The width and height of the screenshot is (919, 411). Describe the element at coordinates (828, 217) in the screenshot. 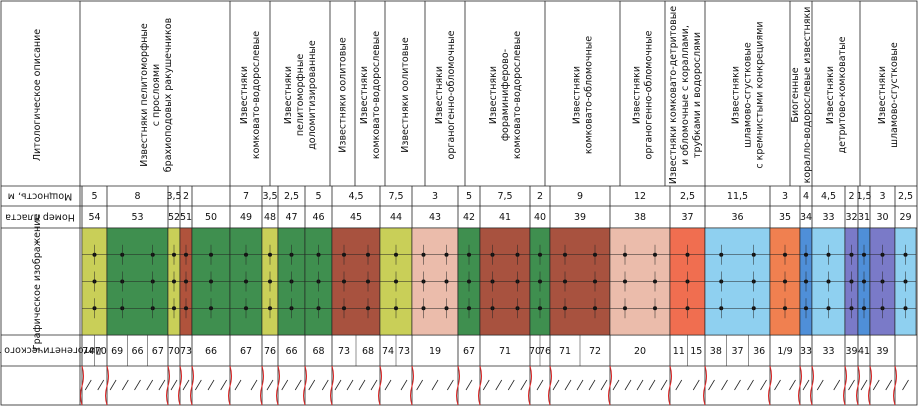

I see `layer-number: 33` at that location.